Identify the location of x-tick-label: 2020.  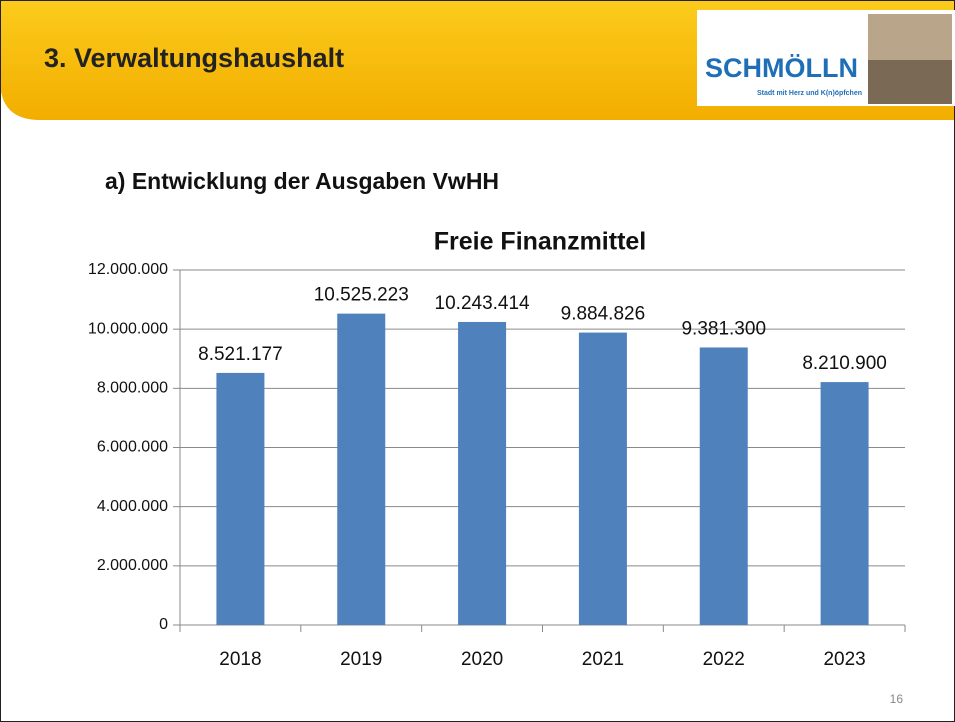
(482, 659).